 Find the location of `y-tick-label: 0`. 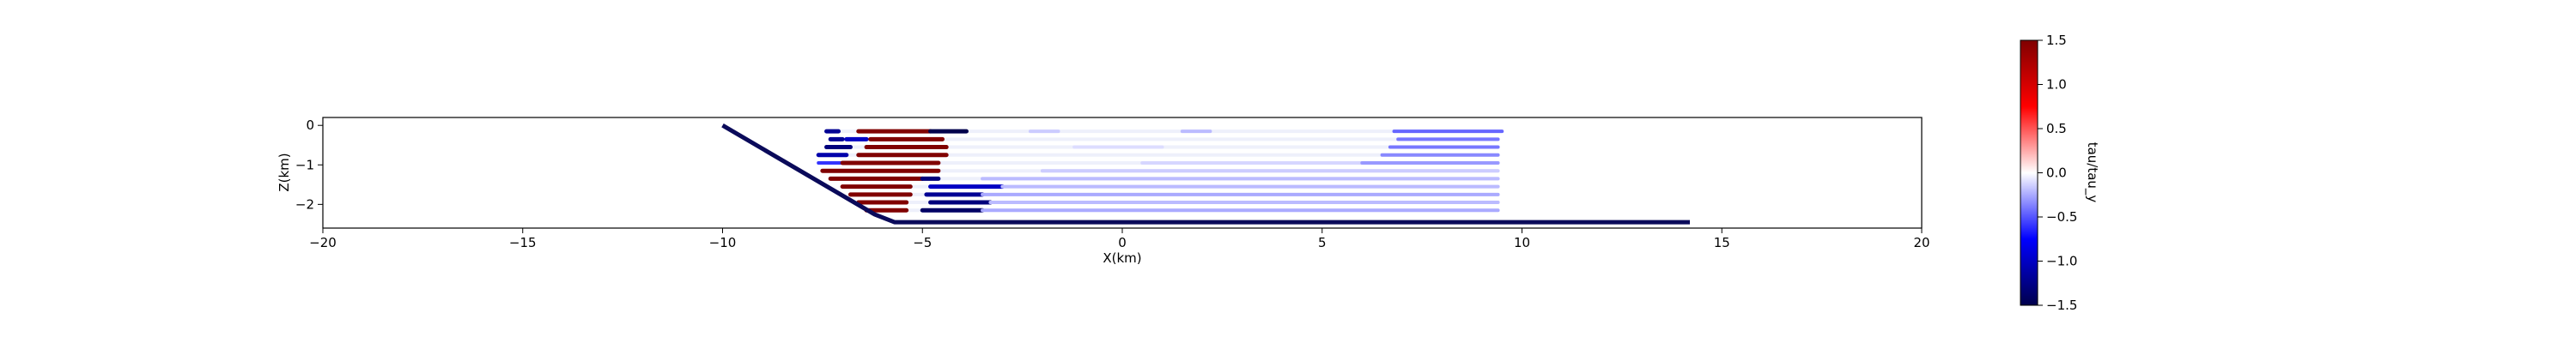

y-tick-label: 0 is located at coordinates (310, 125).